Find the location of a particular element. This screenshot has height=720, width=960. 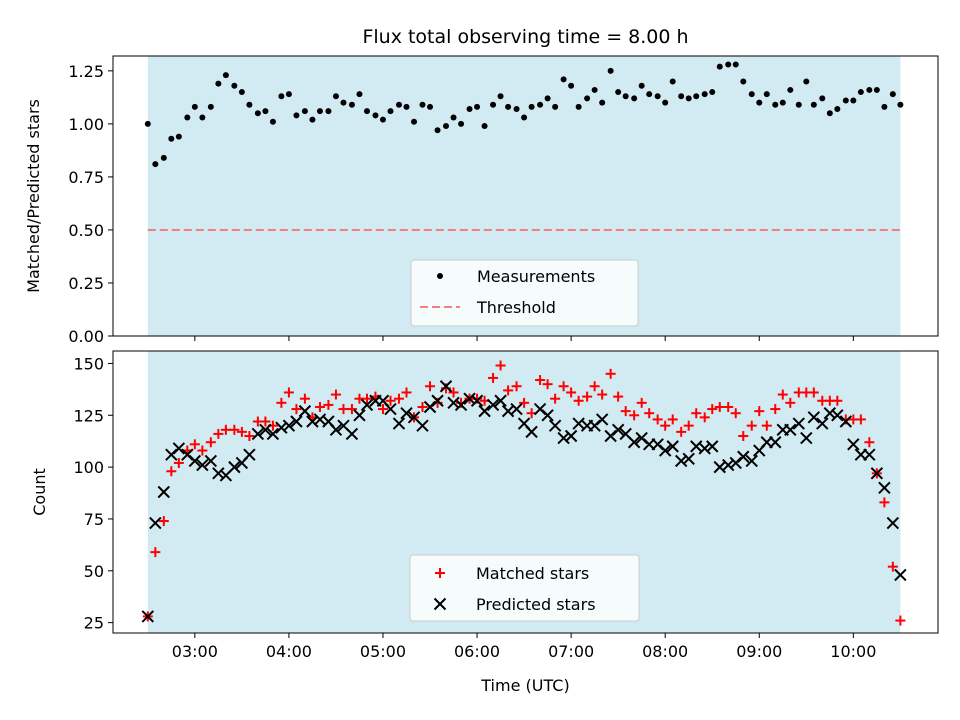

count-legend-box is located at coordinates (524, 588).